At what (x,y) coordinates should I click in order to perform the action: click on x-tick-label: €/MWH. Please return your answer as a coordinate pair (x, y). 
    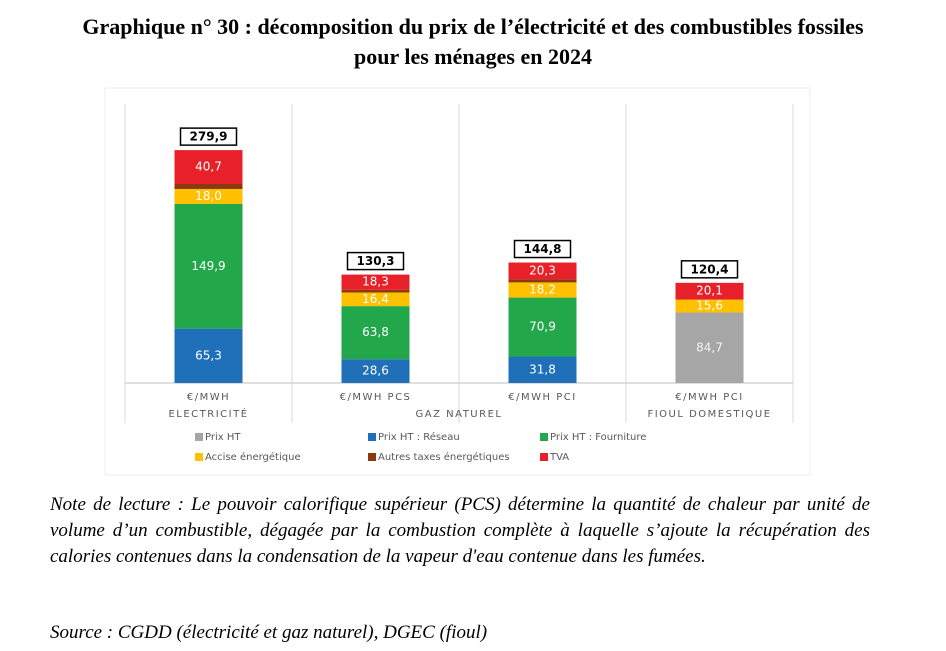
    Looking at the image, I should click on (208, 397).